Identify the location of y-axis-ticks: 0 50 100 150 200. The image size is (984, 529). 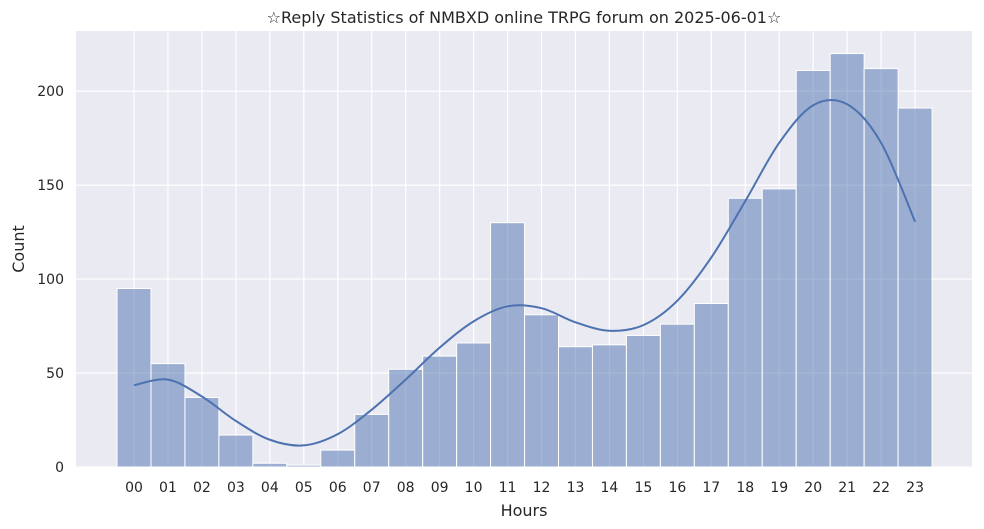
(50, 280).